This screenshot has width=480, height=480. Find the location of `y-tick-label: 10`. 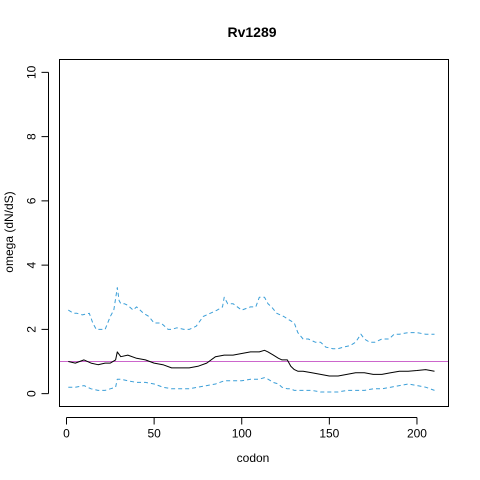

y-tick-label: 10 is located at coordinates (32, 72).